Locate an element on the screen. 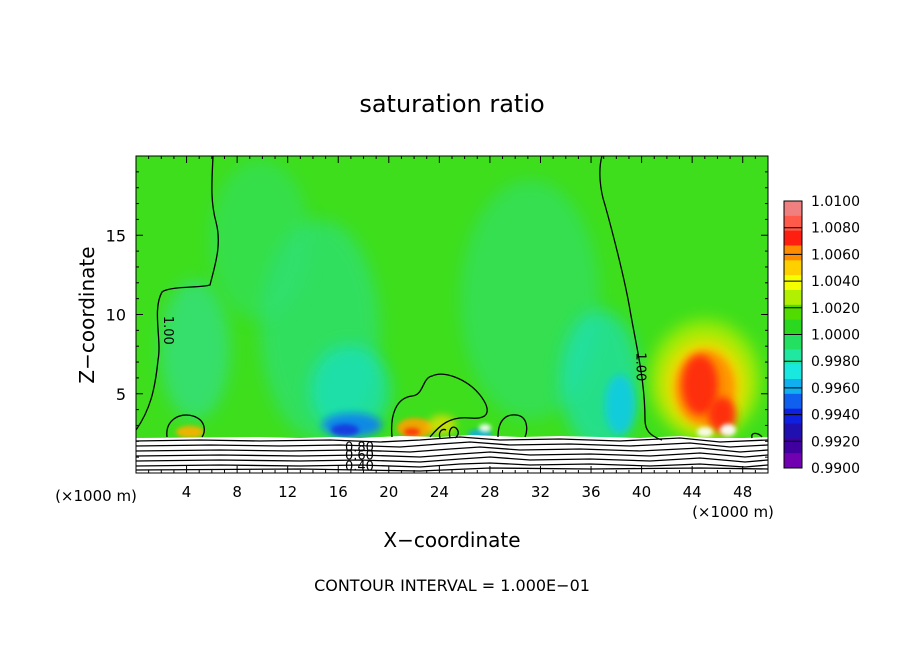 The image size is (904, 654). x-unit-label-left: (×1000 m) is located at coordinates (96, 496).